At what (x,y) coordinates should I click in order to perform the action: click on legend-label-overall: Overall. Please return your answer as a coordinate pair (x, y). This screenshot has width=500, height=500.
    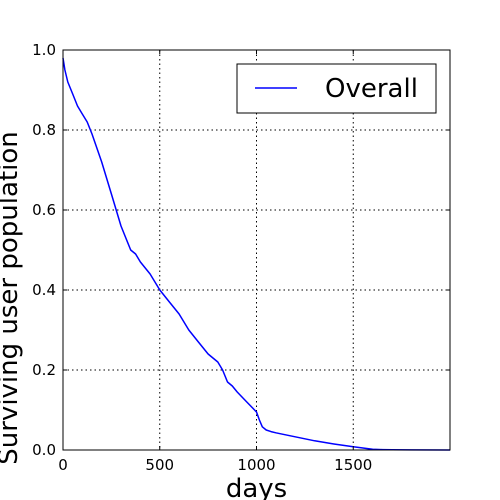
    Looking at the image, I should click on (371, 89).